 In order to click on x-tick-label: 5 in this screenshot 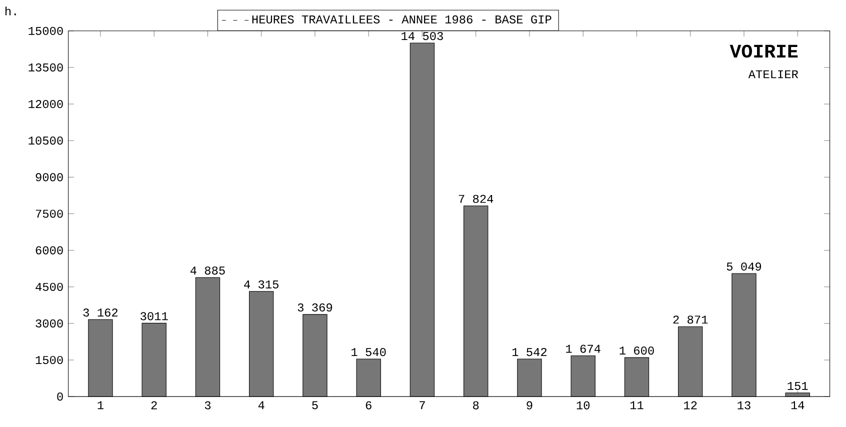, I will do `click(315, 405)`.